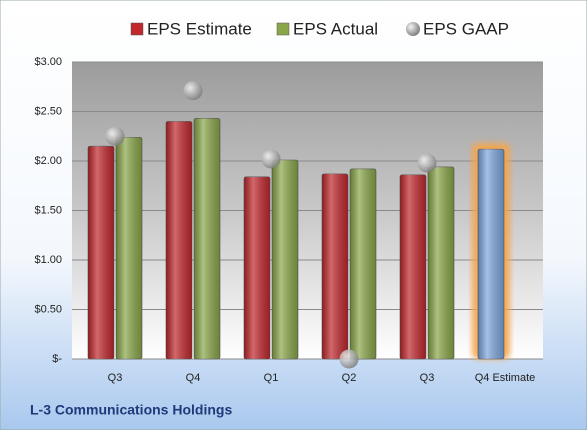  What do you see at coordinates (199, 28) in the screenshot?
I see `legend-label: EPS Estimate` at bounding box center [199, 28].